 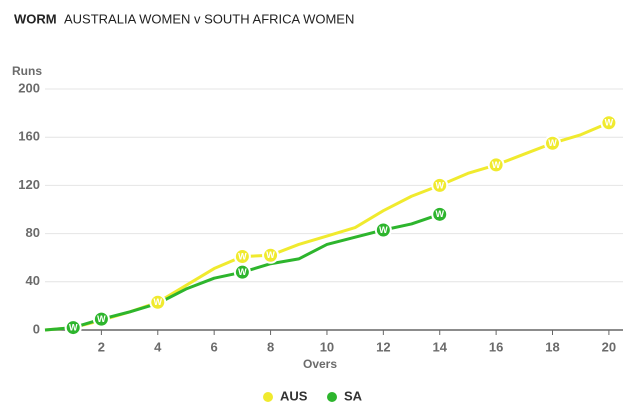 I want to click on x-tick-label: 20, so click(x=609, y=346).